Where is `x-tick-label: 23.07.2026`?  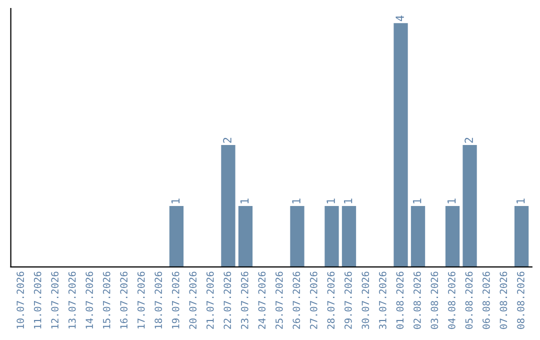 x-tick-label: 23.07.2026 is located at coordinates (244, 300).